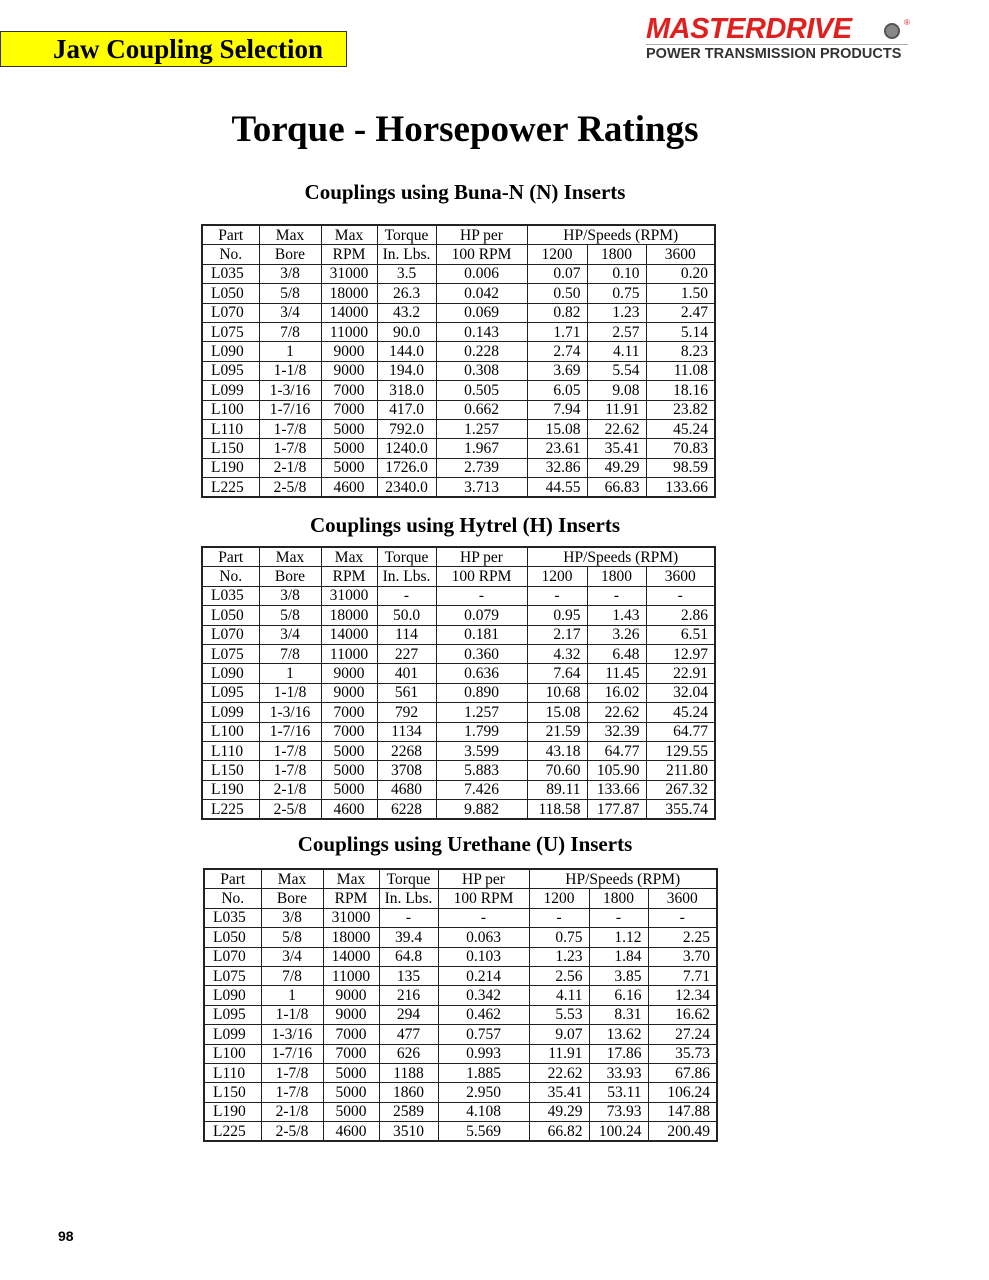 The width and height of the screenshot is (989, 1280). I want to click on column-header-speed: 3600, so click(682, 898).